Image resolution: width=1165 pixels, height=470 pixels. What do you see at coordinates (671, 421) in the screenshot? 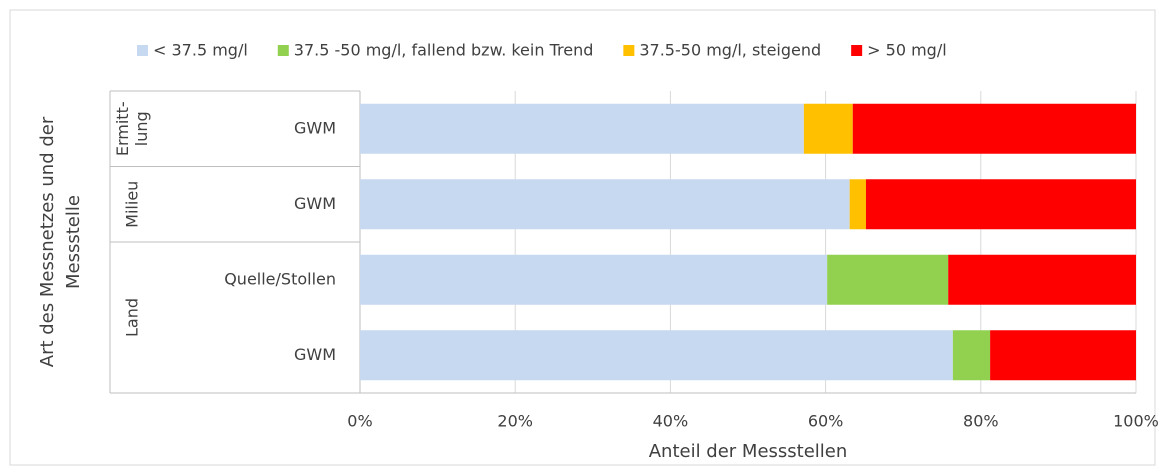
I see `x-tick-label: 40%` at bounding box center [671, 421].